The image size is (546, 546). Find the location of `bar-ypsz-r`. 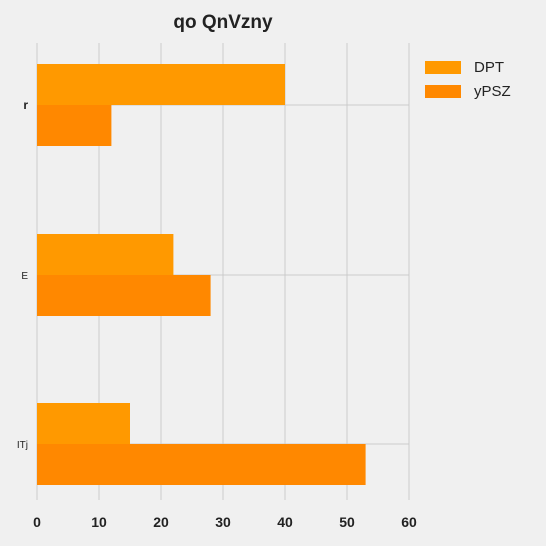

bar-ypsz-r is located at coordinates (74, 125).